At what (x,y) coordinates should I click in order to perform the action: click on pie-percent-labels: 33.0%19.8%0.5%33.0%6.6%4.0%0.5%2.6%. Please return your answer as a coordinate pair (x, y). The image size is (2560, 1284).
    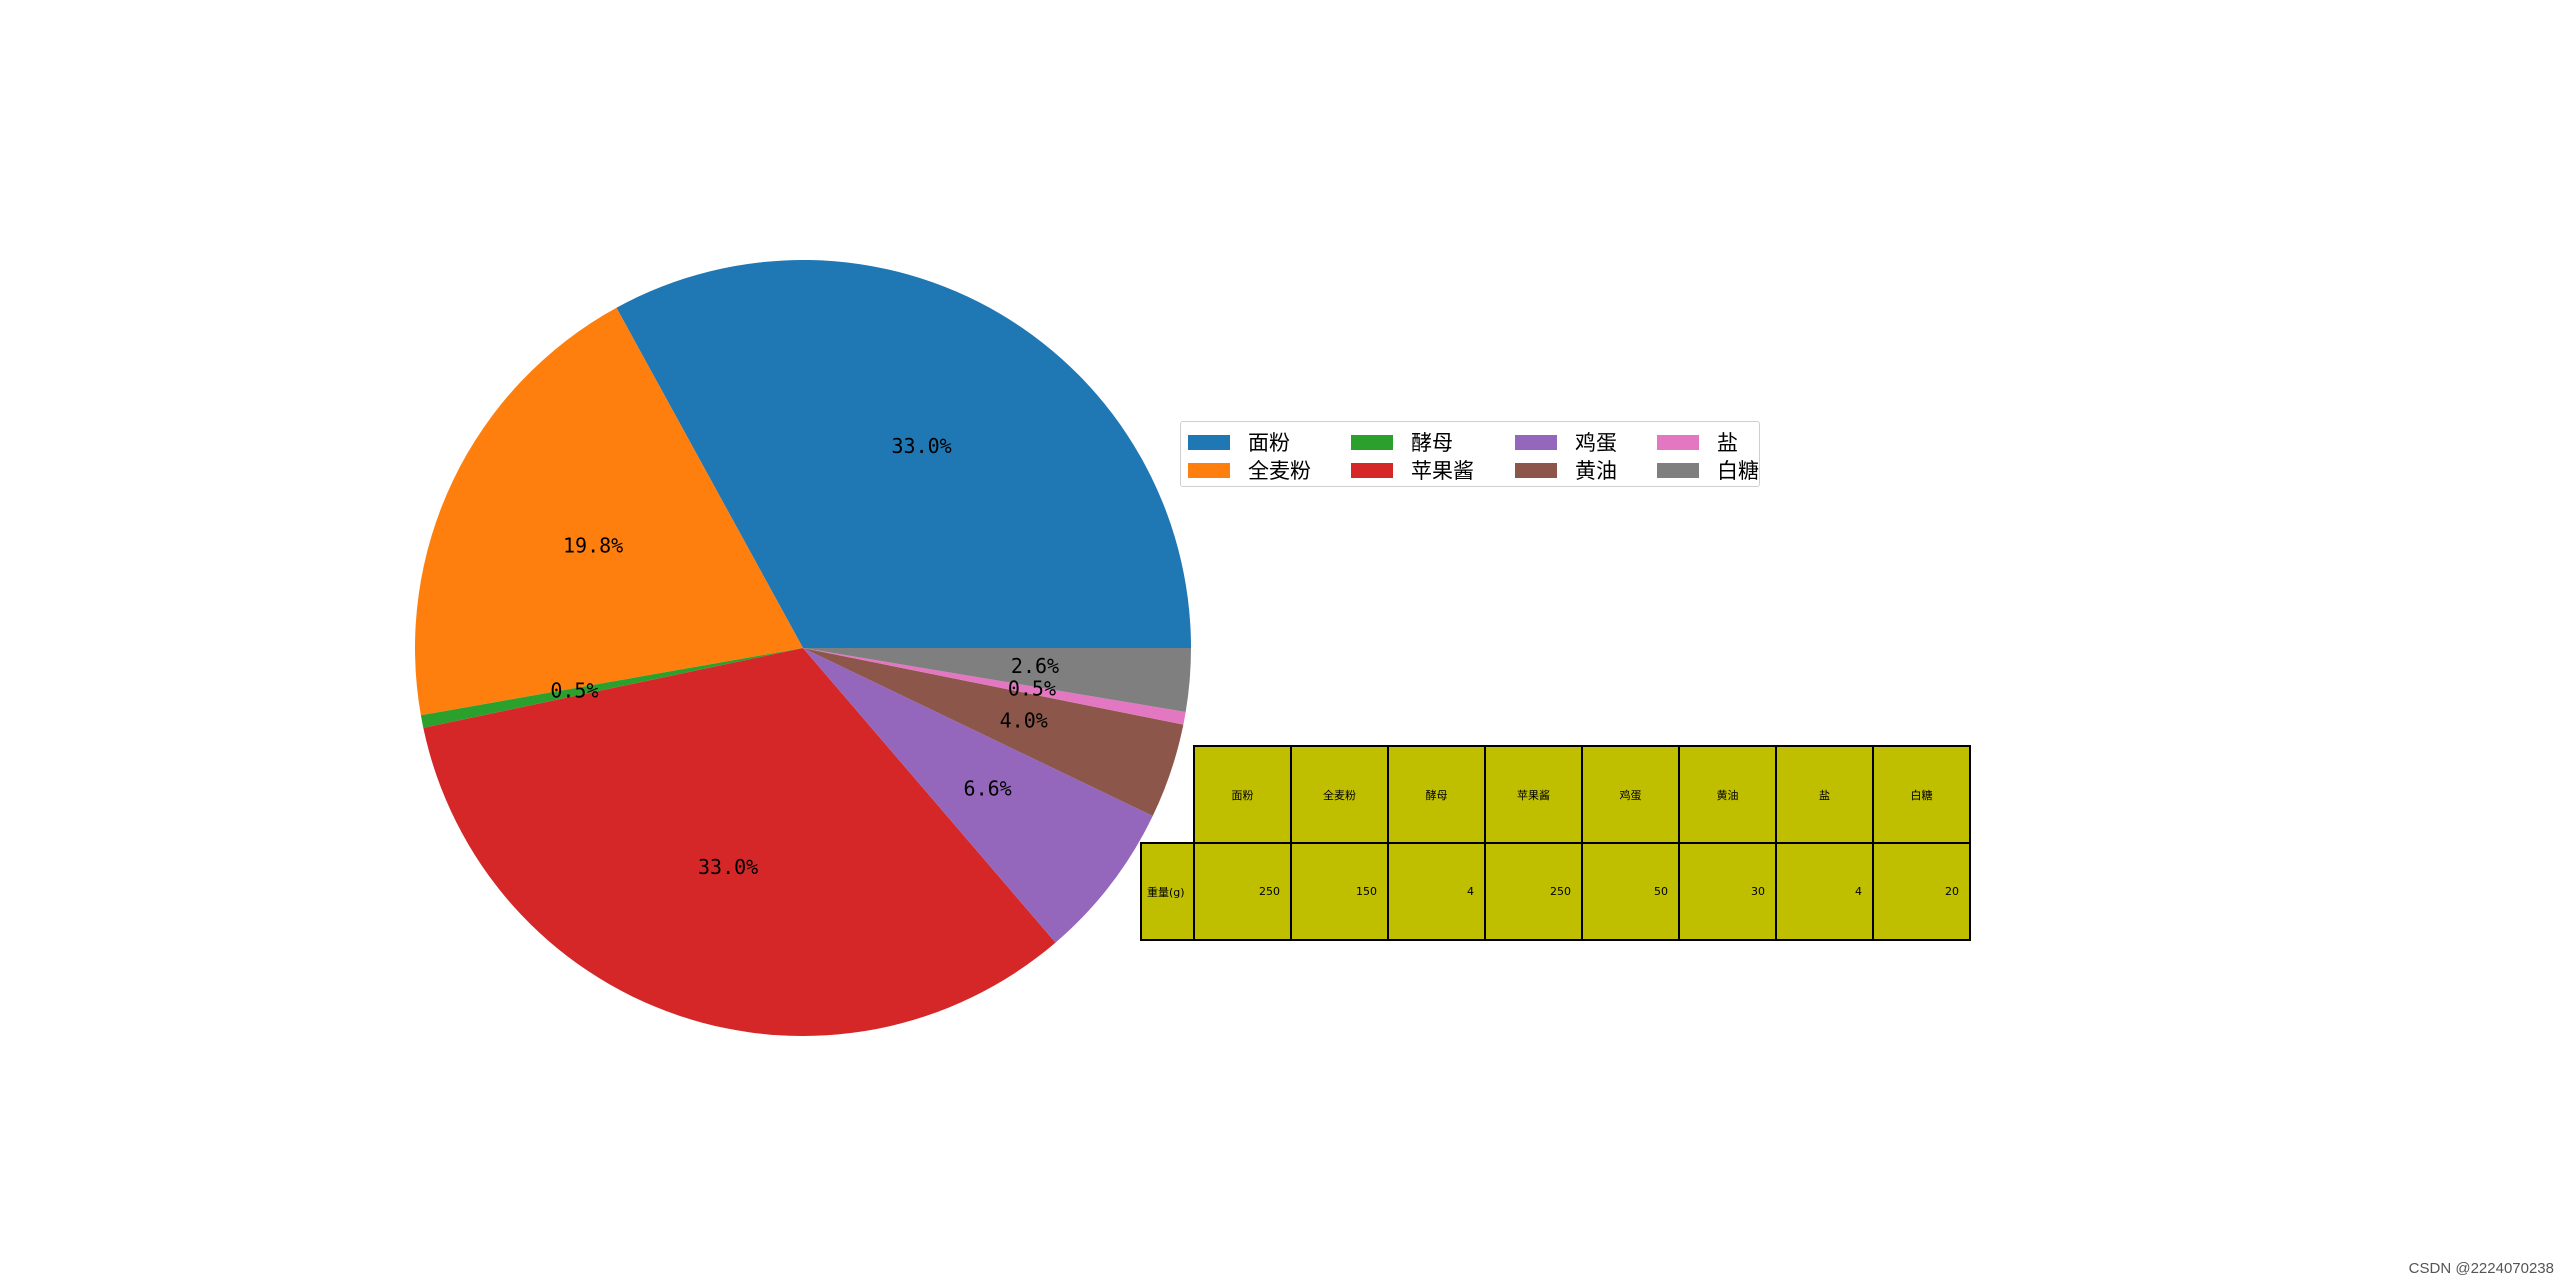
    Looking at the image, I should click on (804, 656).